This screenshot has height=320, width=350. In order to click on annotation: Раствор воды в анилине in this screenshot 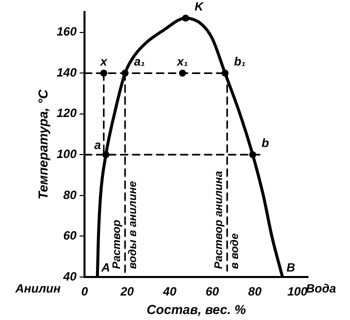, I will do `click(125, 225)`.